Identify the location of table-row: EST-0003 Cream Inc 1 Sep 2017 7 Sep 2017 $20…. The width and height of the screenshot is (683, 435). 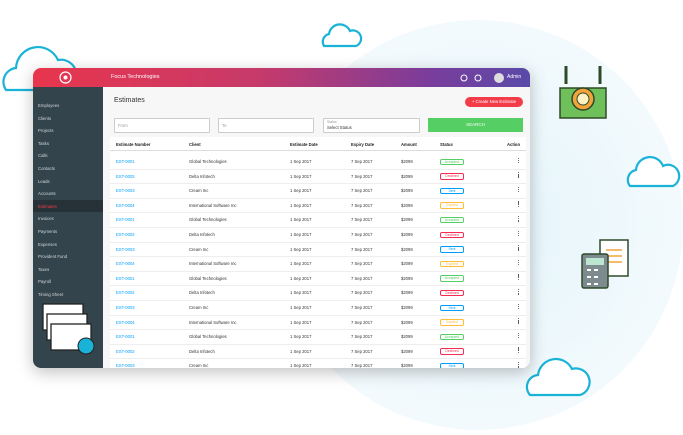
(318, 363).